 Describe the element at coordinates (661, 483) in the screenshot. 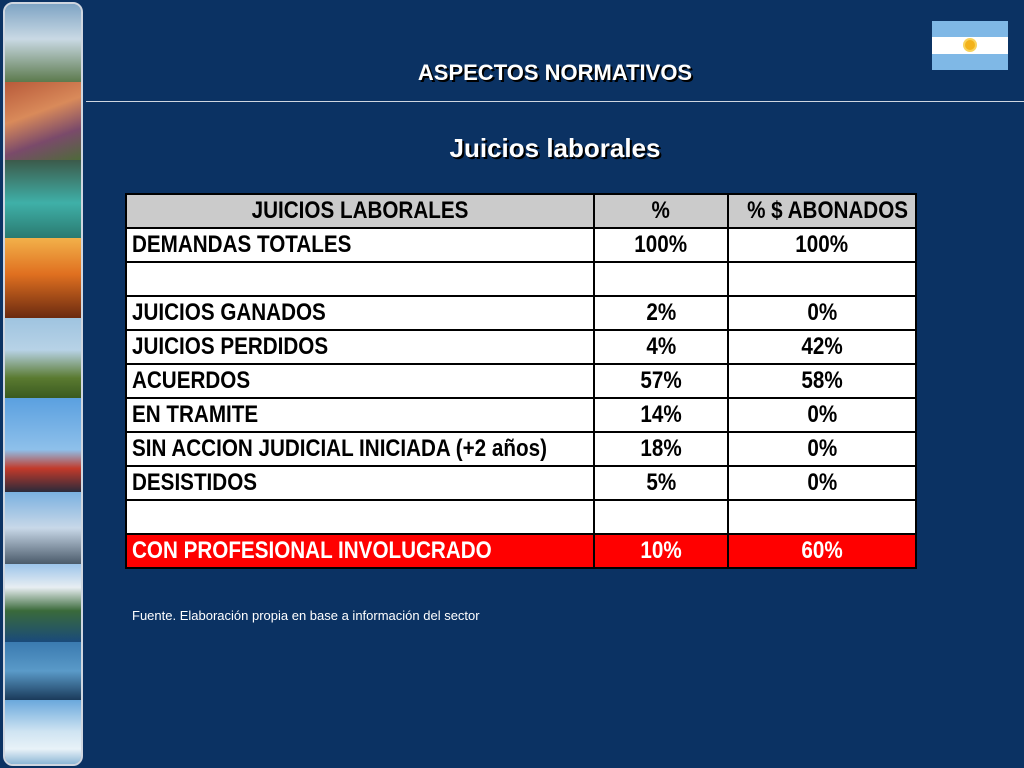

I see `row-pct: 5%` at that location.